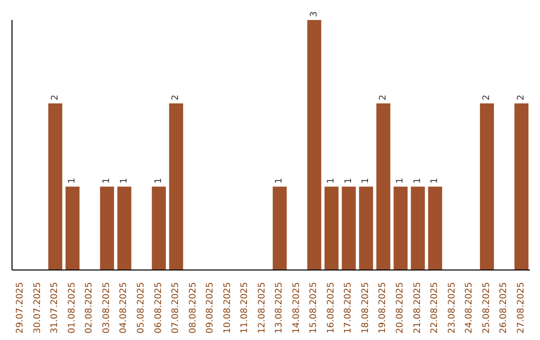  Describe the element at coordinates (349, 308) in the screenshot. I see `x-tick-label: 17.08.2025` at that location.